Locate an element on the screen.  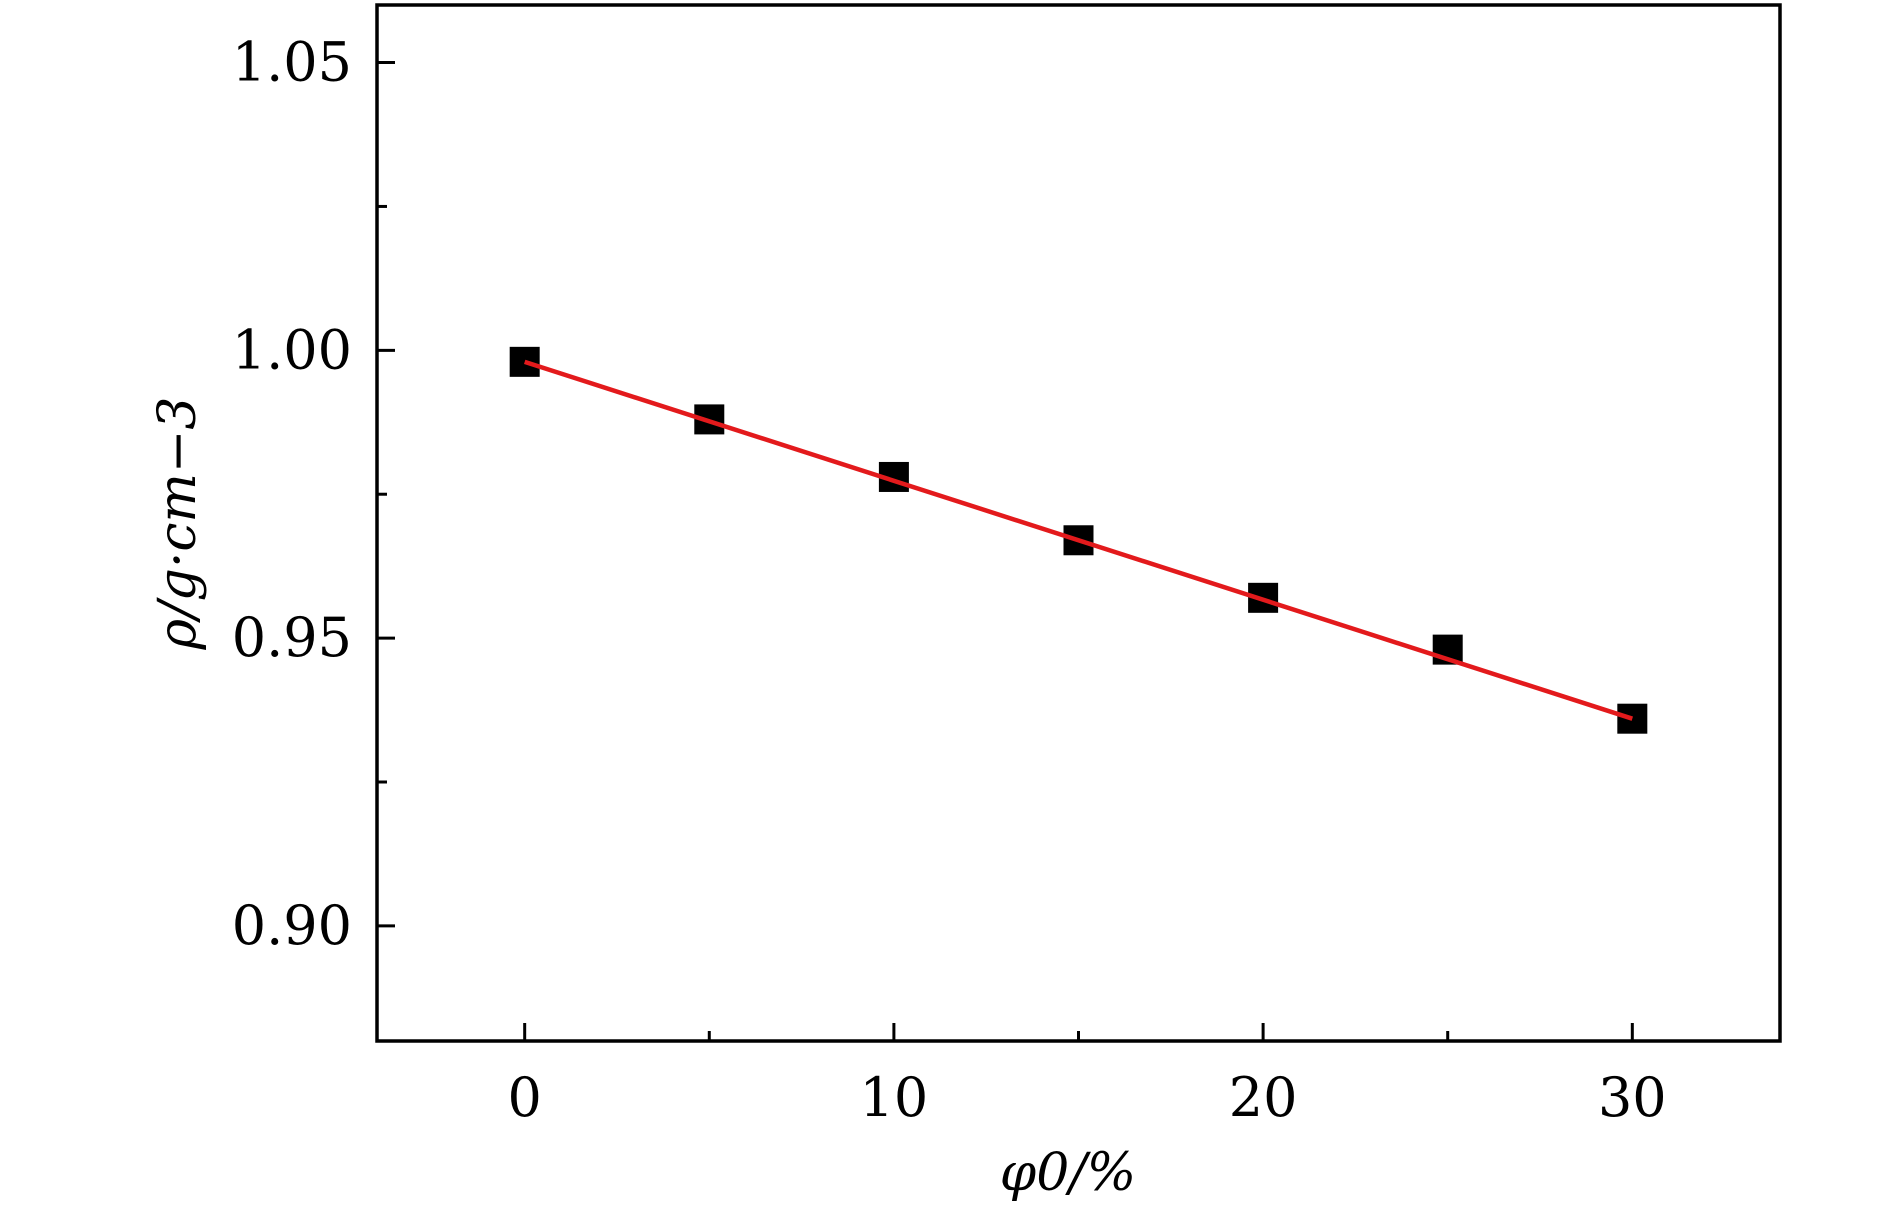
y-tick-label: 1.05 is located at coordinates (292, 62).